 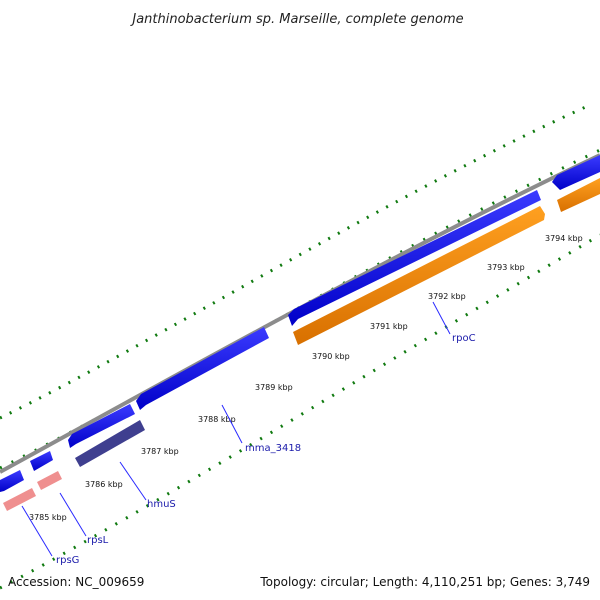 What do you see at coordinates (67, 560) in the screenshot?
I see `gene-label-rpsG: rpsG` at bounding box center [67, 560].